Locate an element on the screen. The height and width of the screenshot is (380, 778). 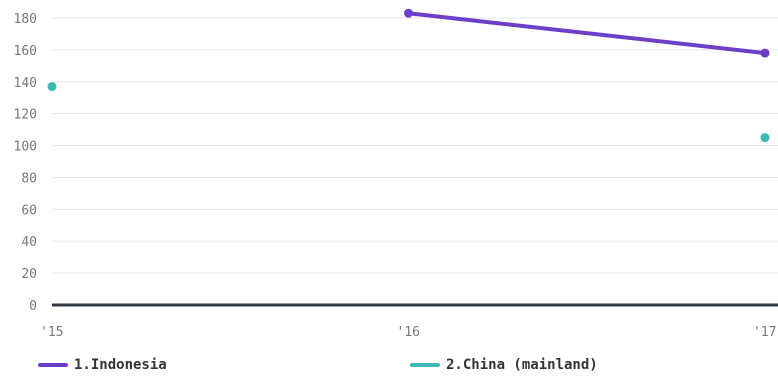
legend-item-china: 2.China (mainland) is located at coordinates (504, 365).